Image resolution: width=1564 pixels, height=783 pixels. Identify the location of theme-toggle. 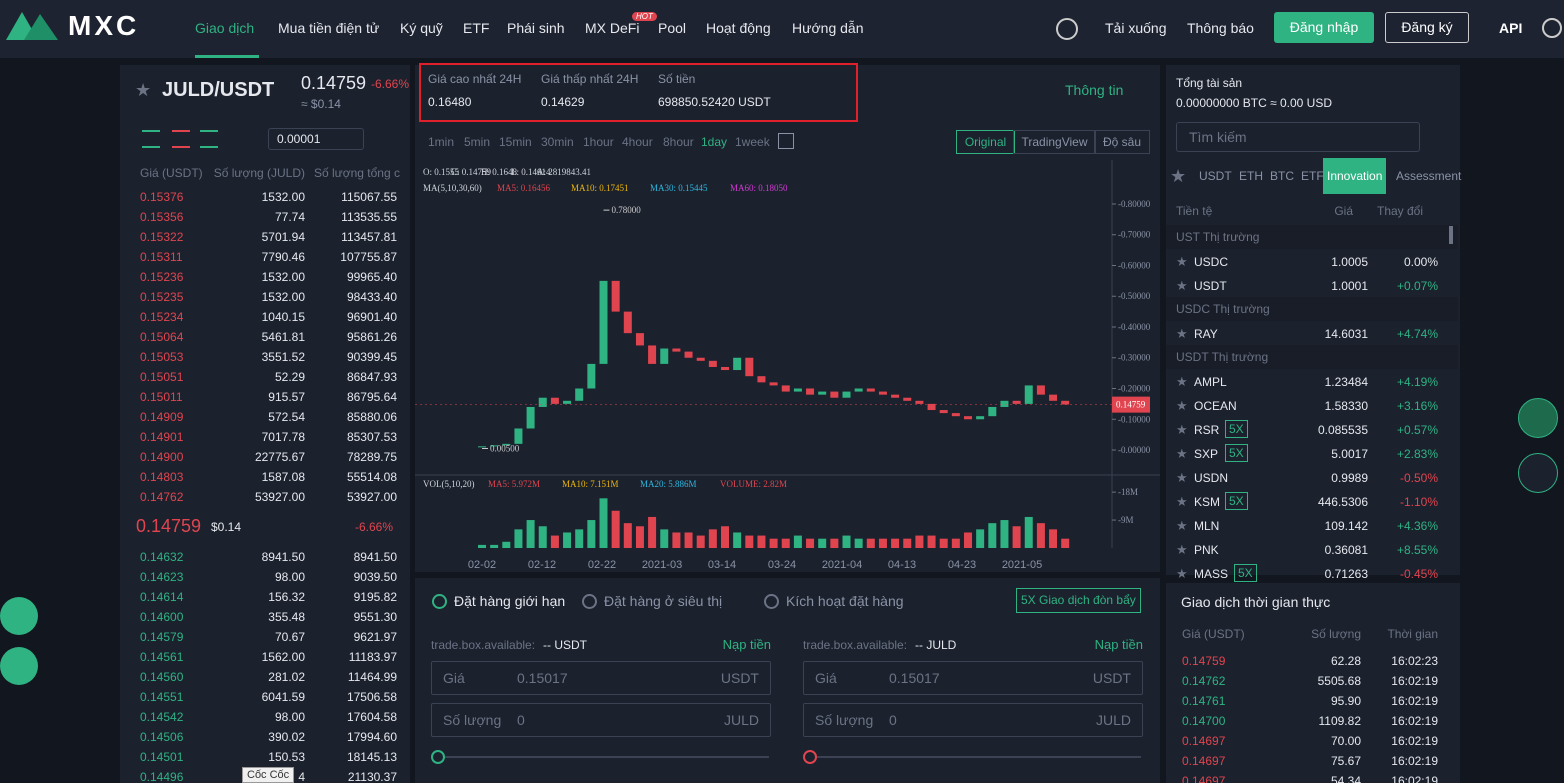
(1067, 29).